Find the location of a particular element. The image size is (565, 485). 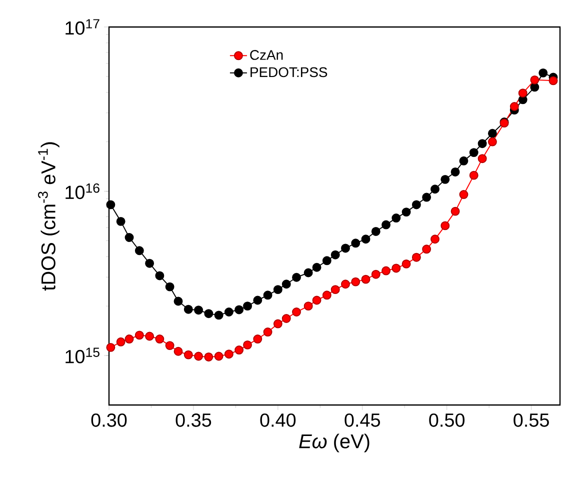

legend-label: CzAn is located at coordinates (266, 55).